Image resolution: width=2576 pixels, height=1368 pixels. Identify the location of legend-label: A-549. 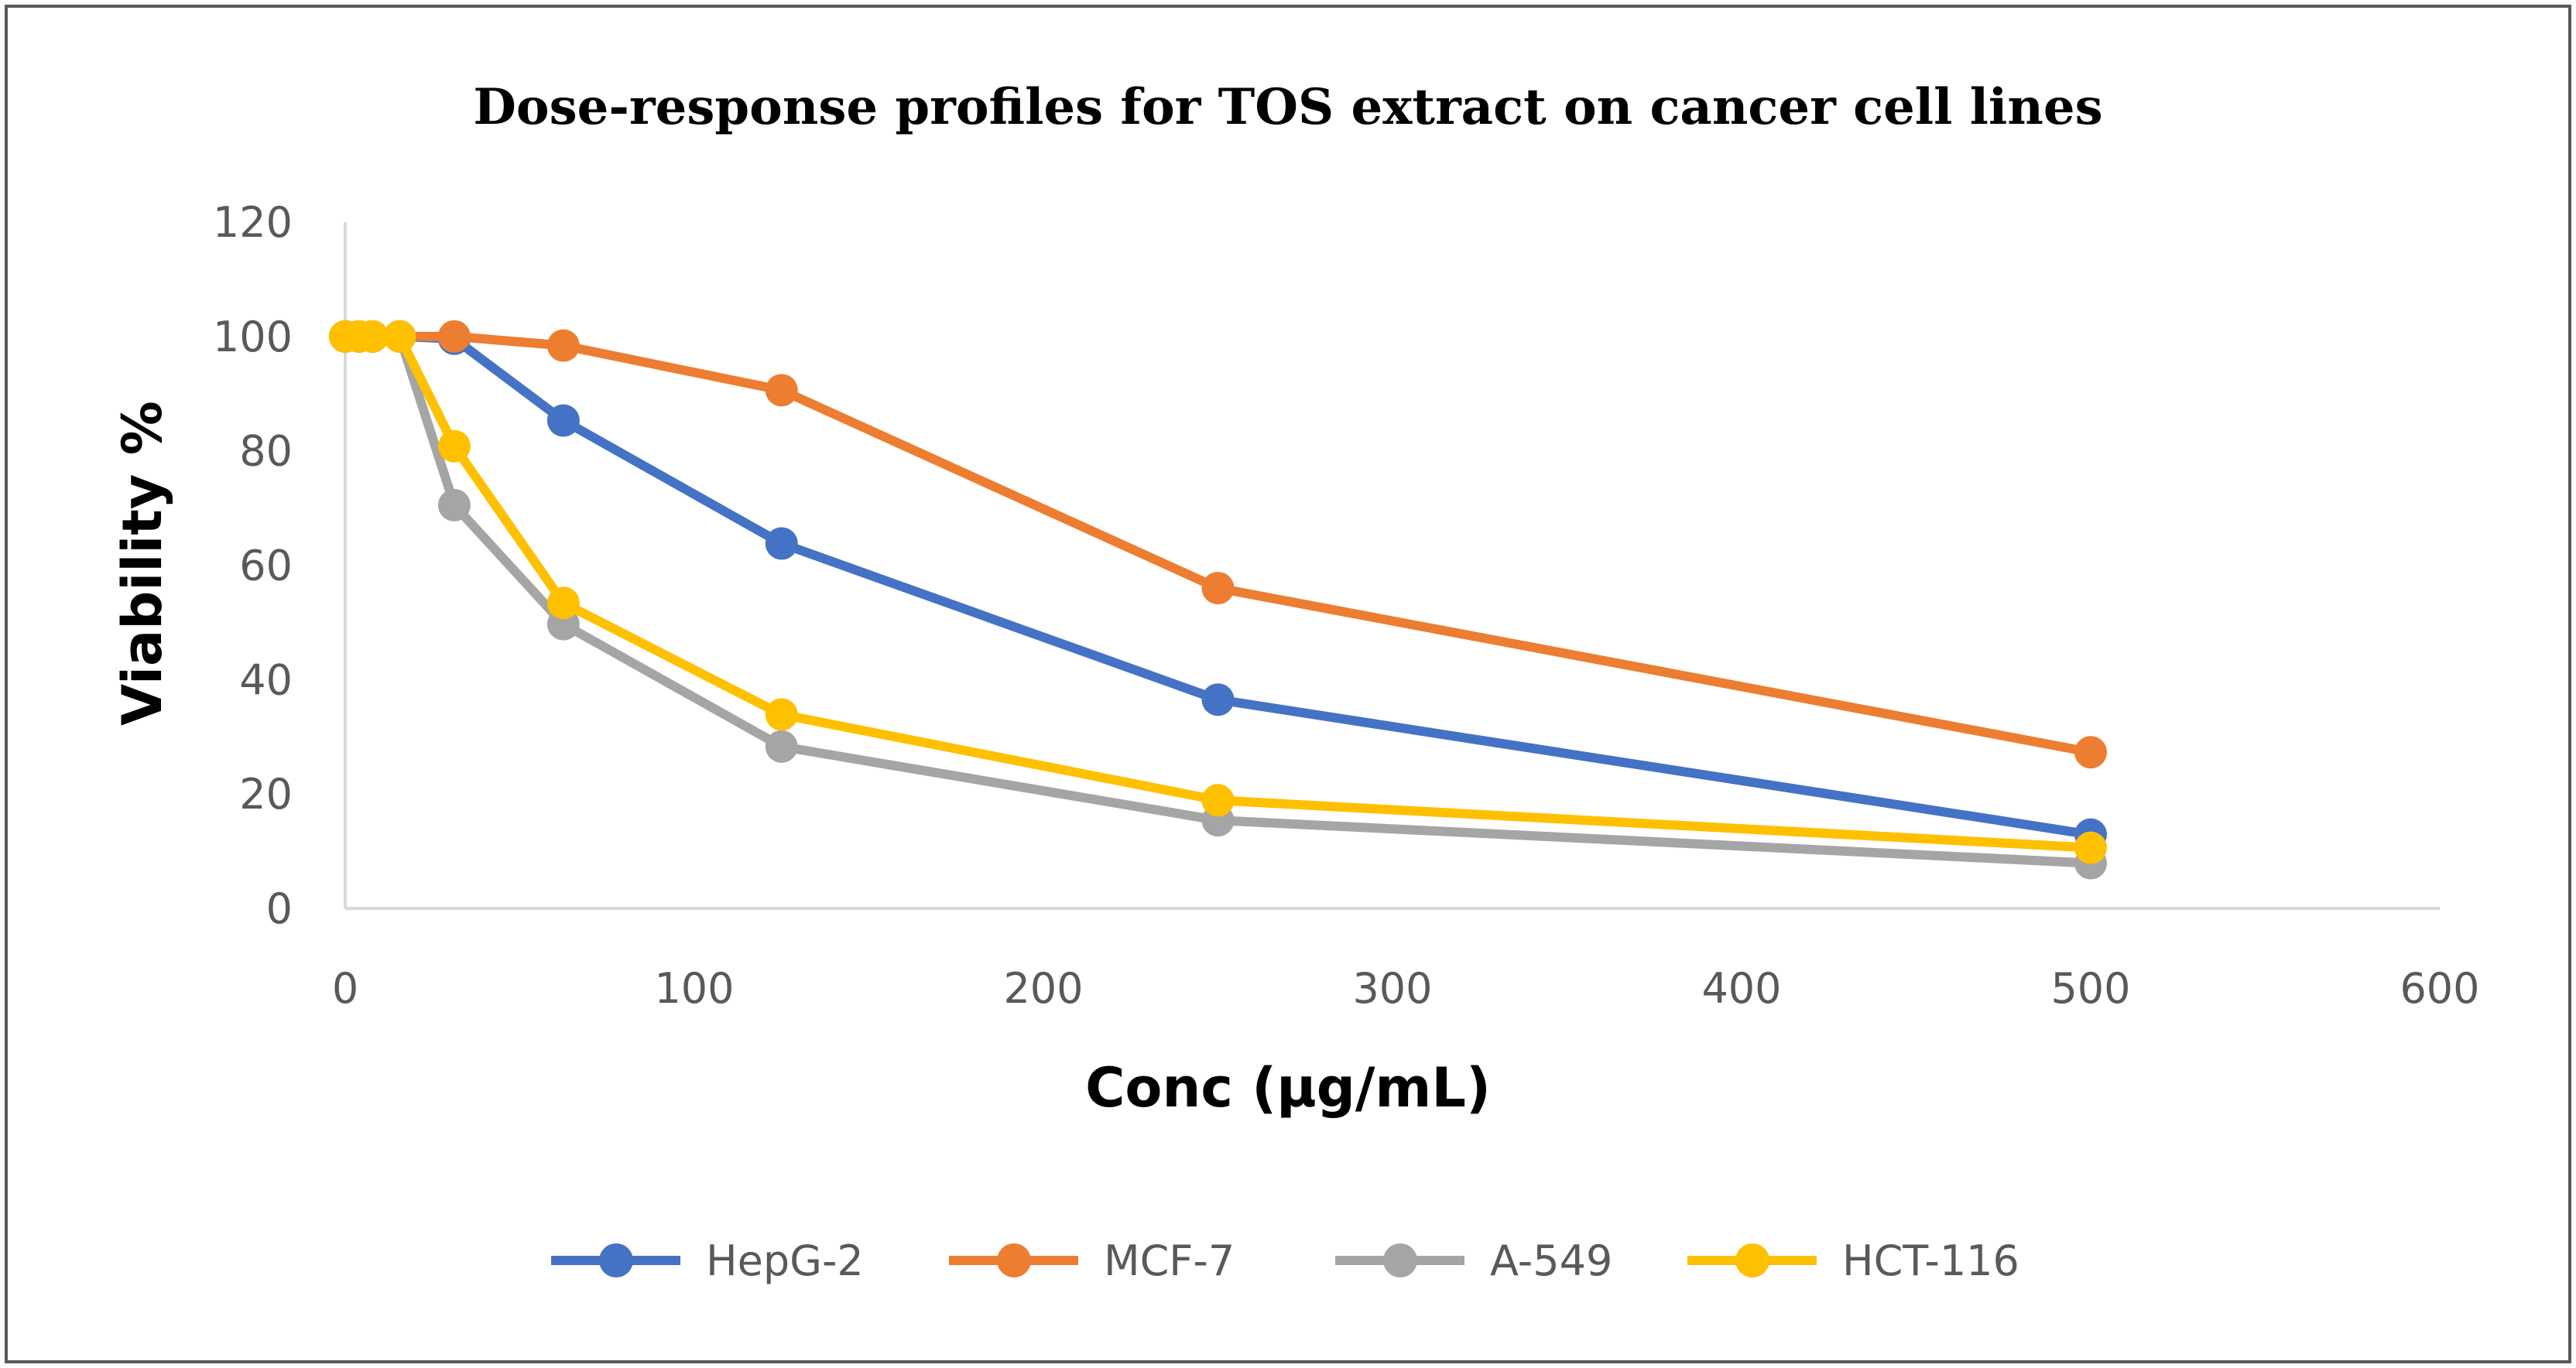
(1551, 1261).